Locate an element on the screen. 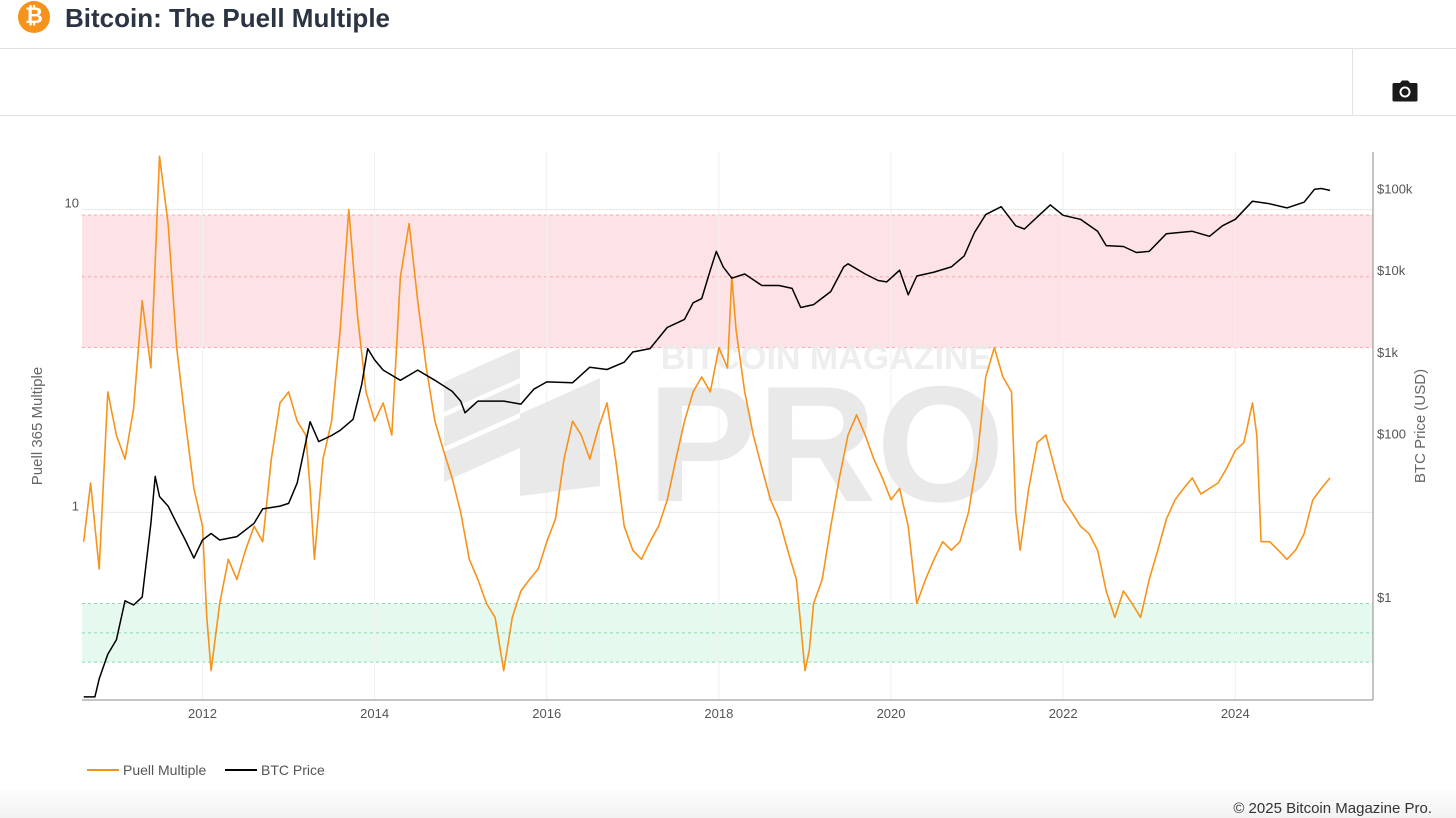 This screenshot has width=1456, height=818. copyright-text: © 2025 Bitcoin Magazine Pro. is located at coordinates (1332, 808).